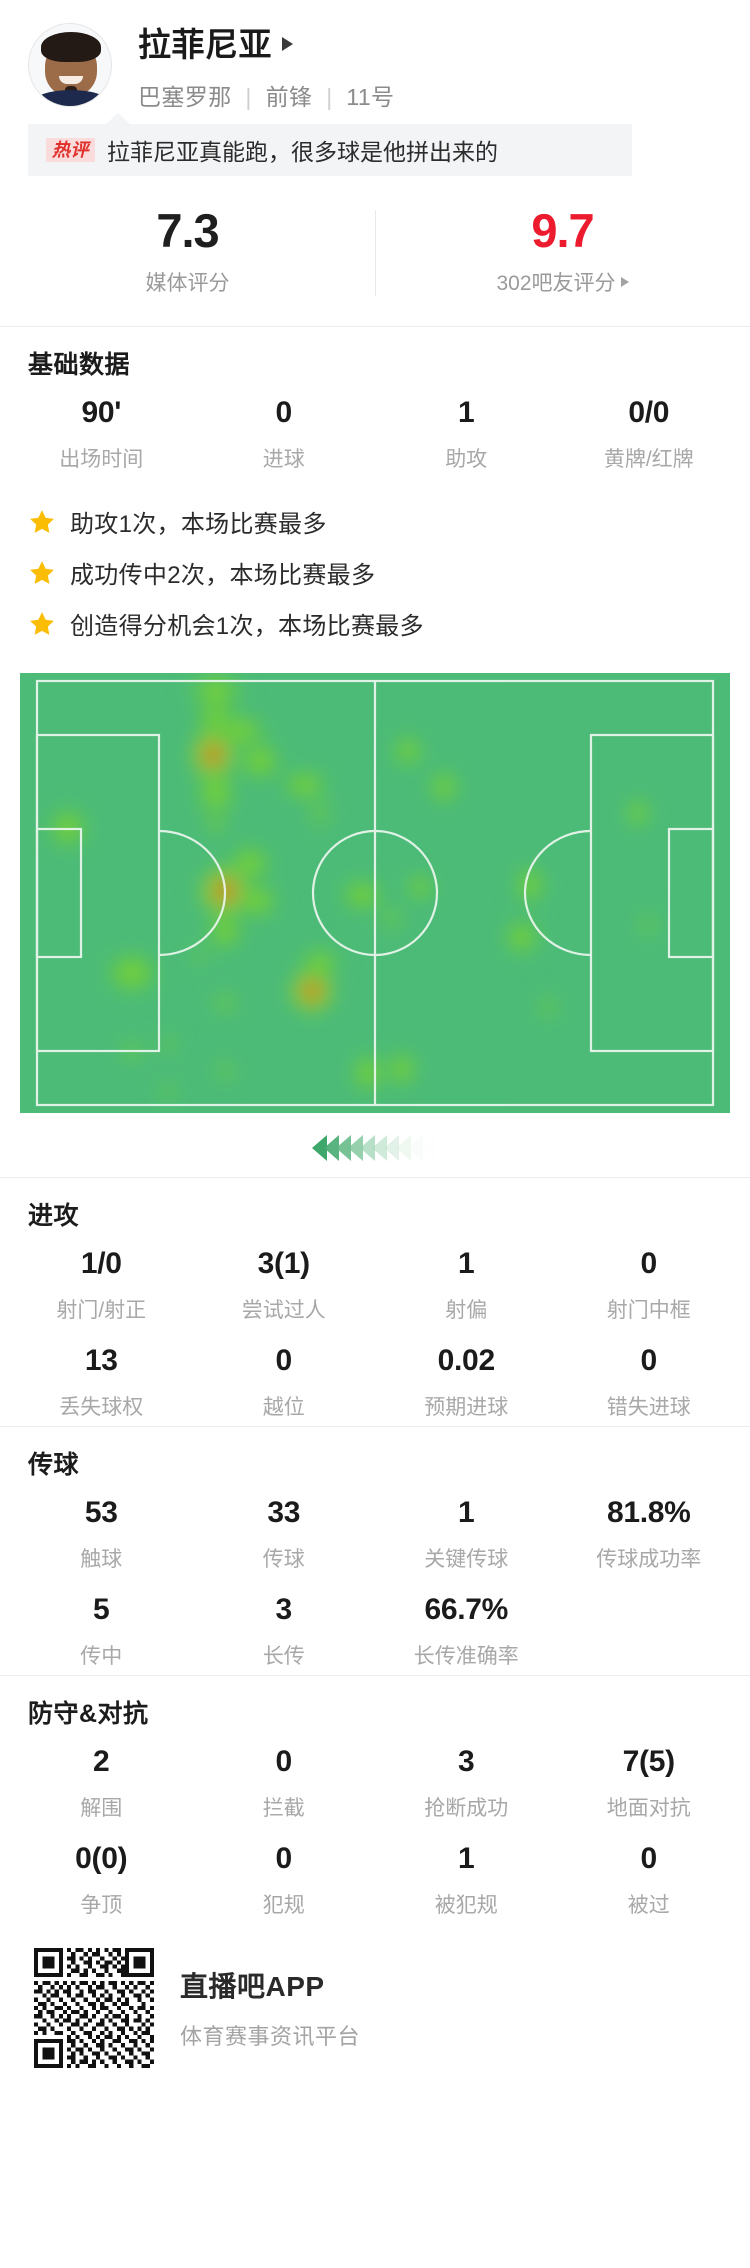 Image resolution: width=750 pixels, height=2268 pixels. I want to click on stat-cell: 0 进球, so click(284, 434).